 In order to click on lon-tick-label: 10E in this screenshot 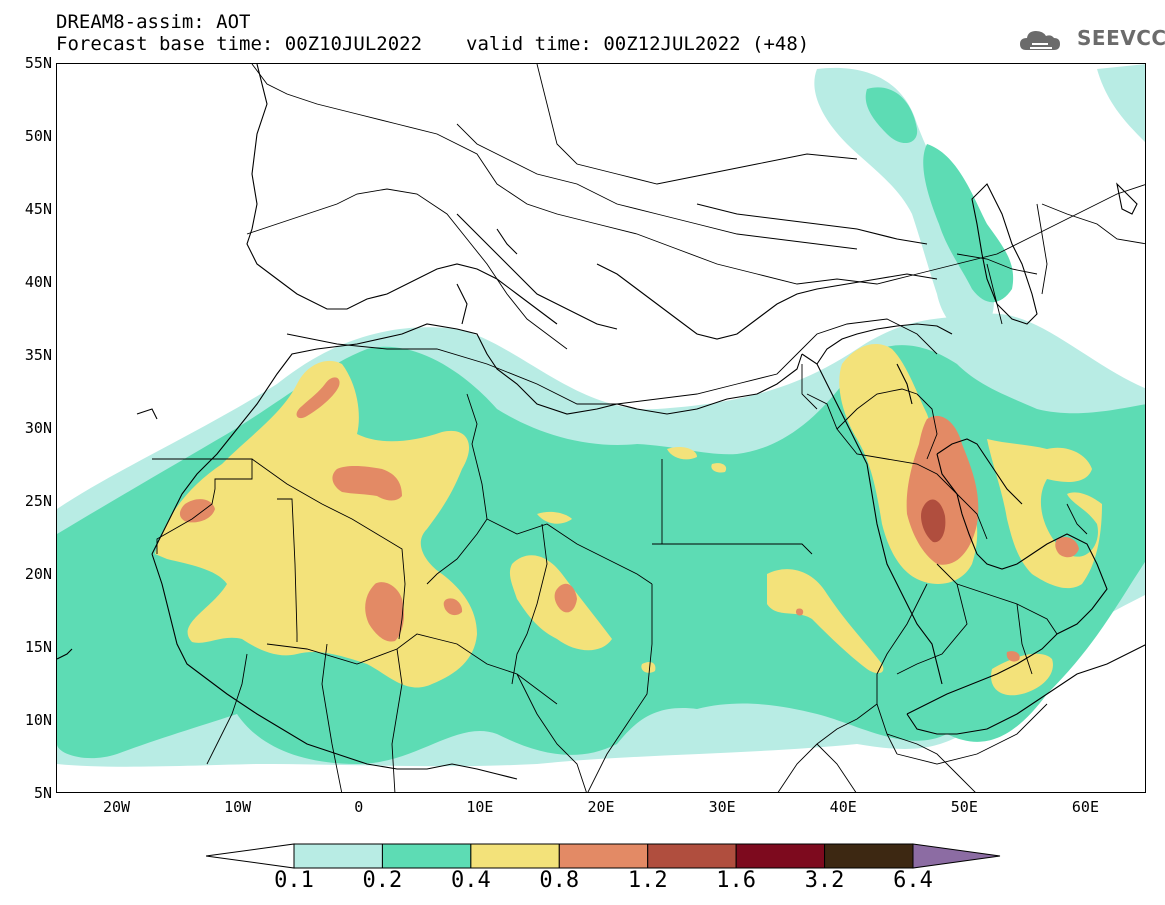, I will do `click(480, 807)`.